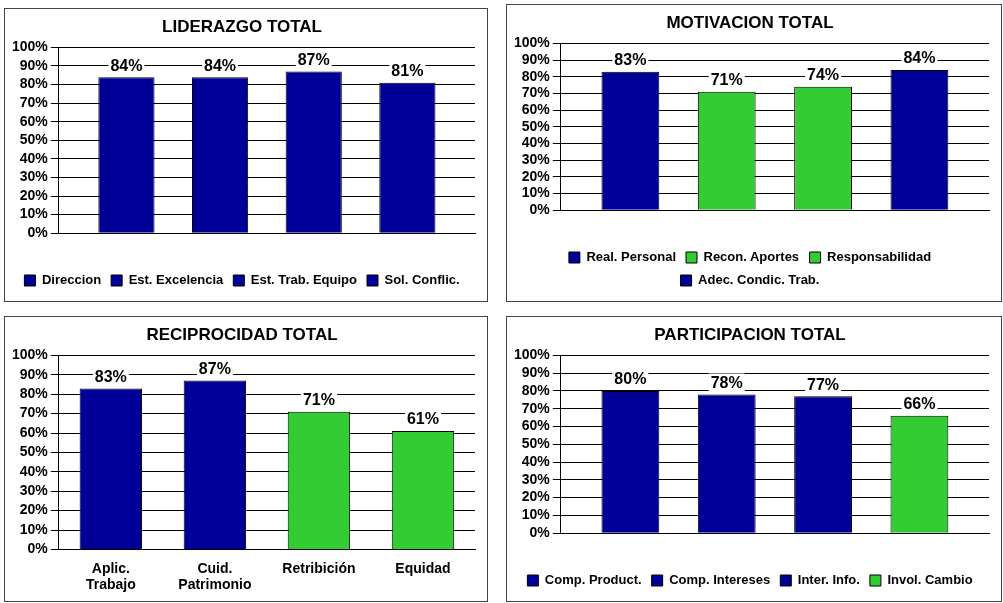 This screenshot has width=1003, height=603. Describe the element at coordinates (930, 580) in the screenshot. I see `legend-label: Invol. Cambio` at that location.